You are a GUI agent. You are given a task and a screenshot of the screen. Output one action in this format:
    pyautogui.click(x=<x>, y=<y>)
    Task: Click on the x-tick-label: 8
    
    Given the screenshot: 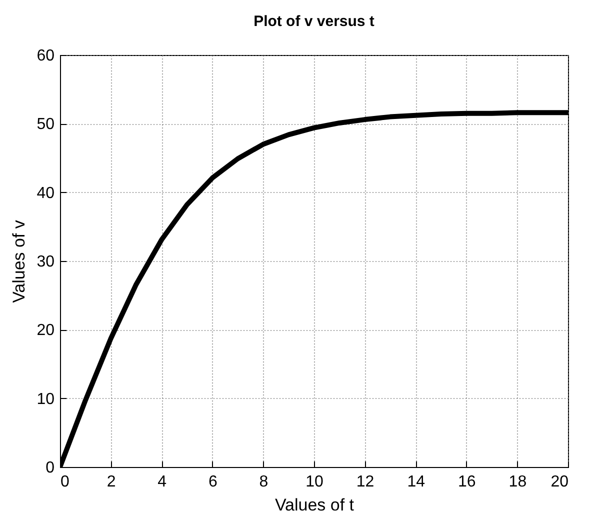 What is the action you would take?
    pyautogui.click(x=263, y=482)
    